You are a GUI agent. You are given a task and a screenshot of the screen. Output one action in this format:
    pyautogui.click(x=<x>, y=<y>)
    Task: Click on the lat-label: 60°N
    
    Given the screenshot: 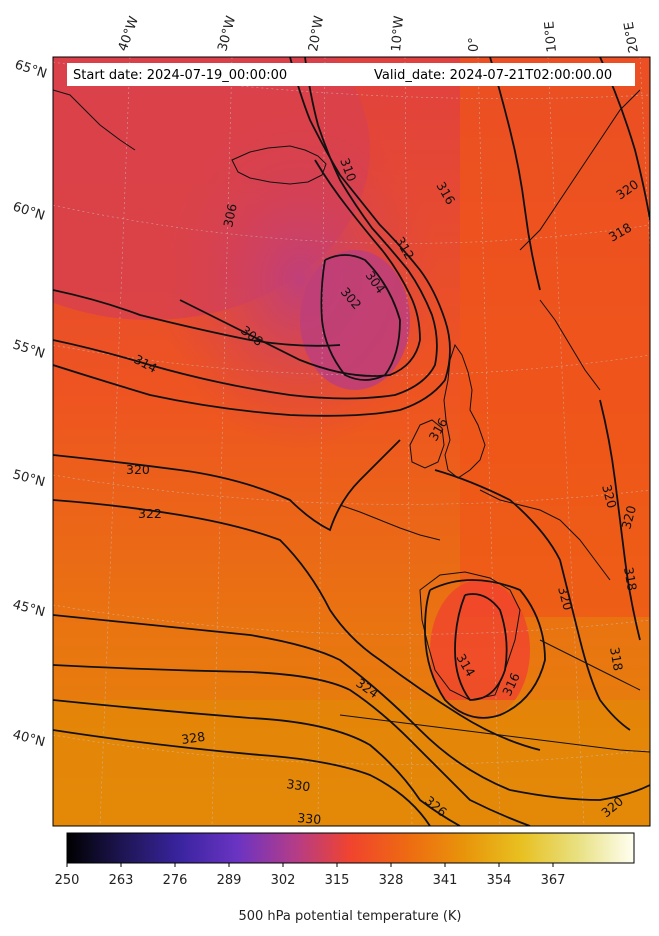 What is the action you would take?
    pyautogui.click(x=29, y=212)
    